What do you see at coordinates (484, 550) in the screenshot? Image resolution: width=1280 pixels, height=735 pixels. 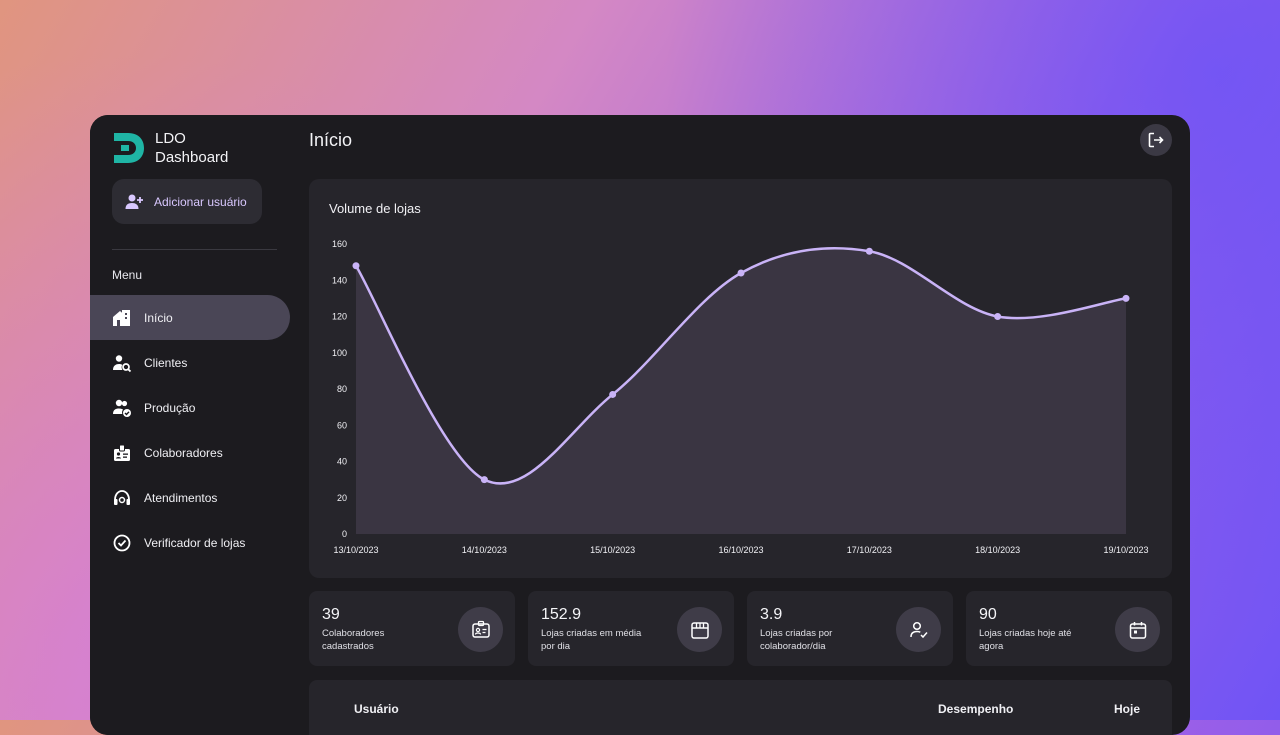 I see `x-tick-label: 14/10/2023` at bounding box center [484, 550].